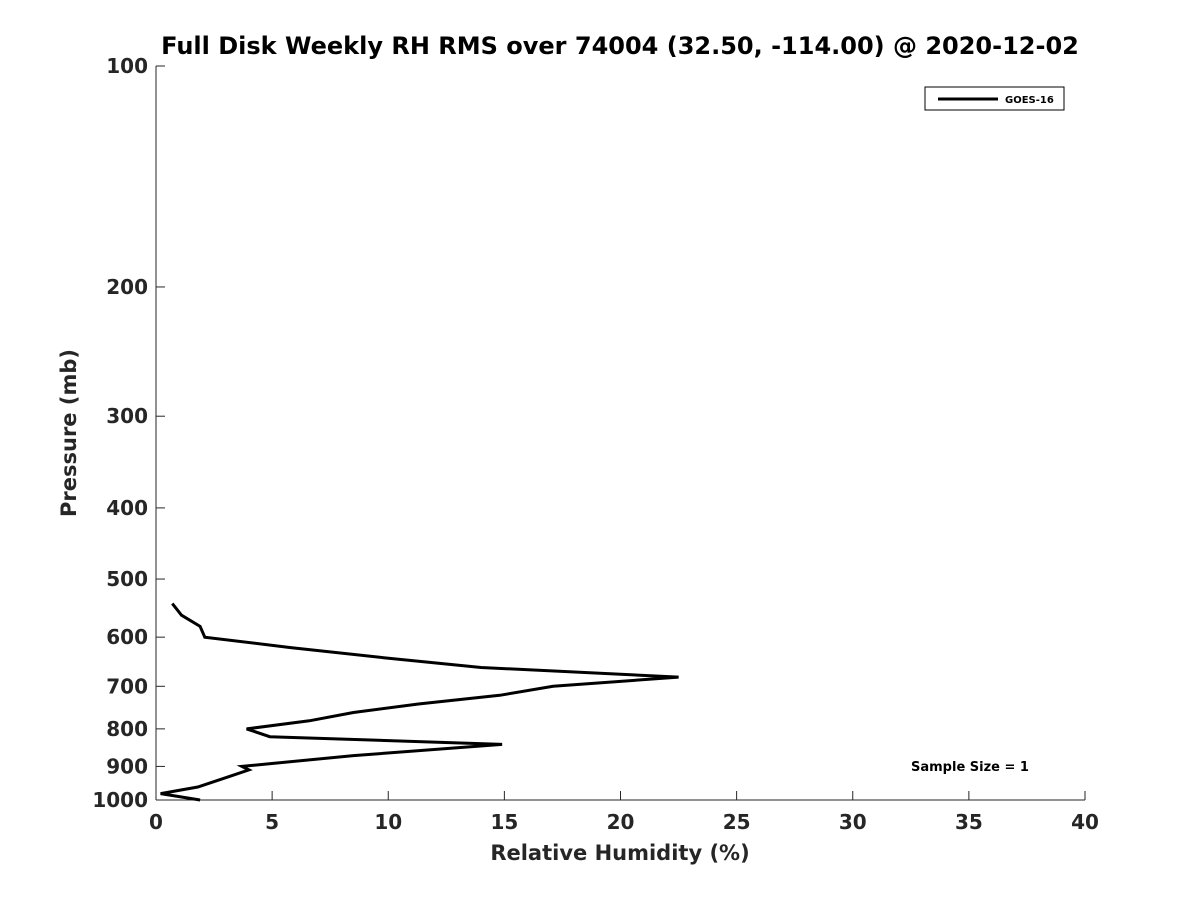 The width and height of the screenshot is (1200, 900). What do you see at coordinates (127, 637) in the screenshot?
I see `y-tick-label: 600` at bounding box center [127, 637].